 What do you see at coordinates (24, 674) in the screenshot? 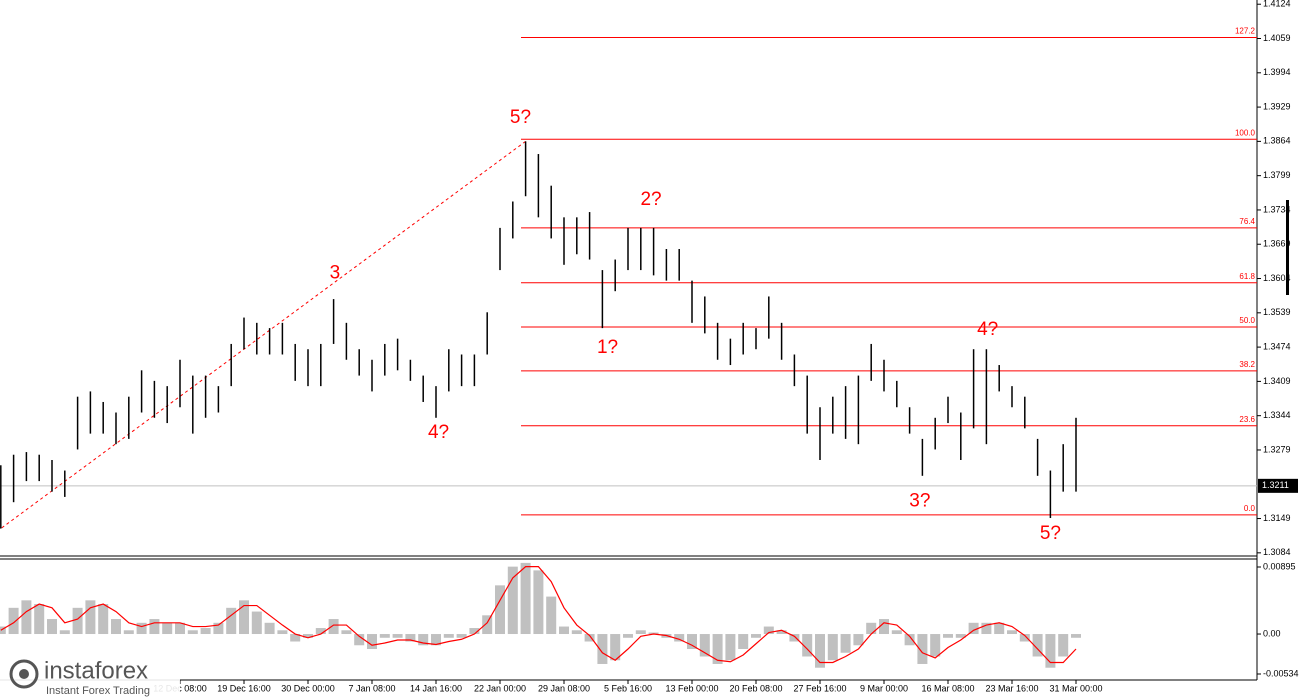
I see `logo-icon` at bounding box center [24, 674].